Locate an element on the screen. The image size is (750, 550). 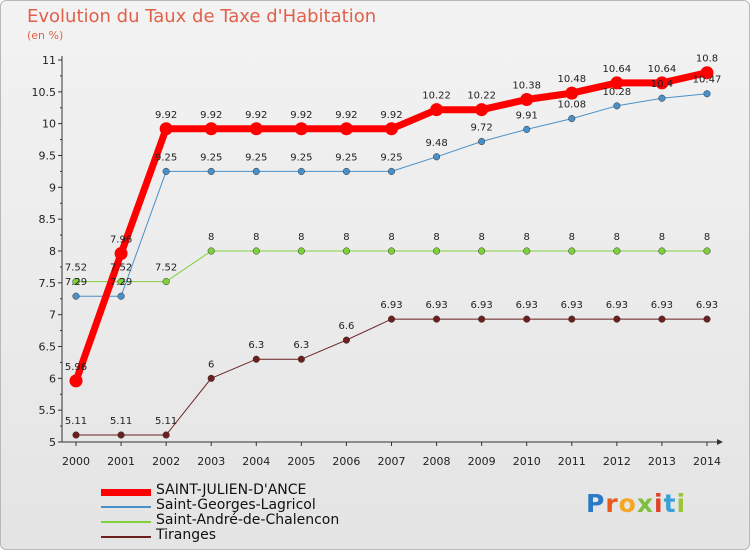
x-tick-label: 2005 is located at coordinates (301, 461).